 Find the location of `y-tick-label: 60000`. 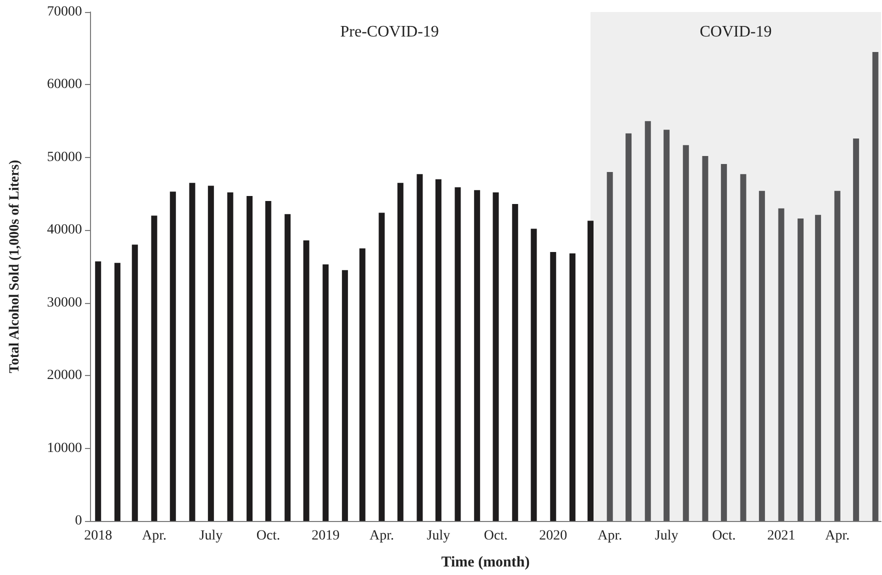

y-tick-label: 60000 is located at coordinates (64, 84).